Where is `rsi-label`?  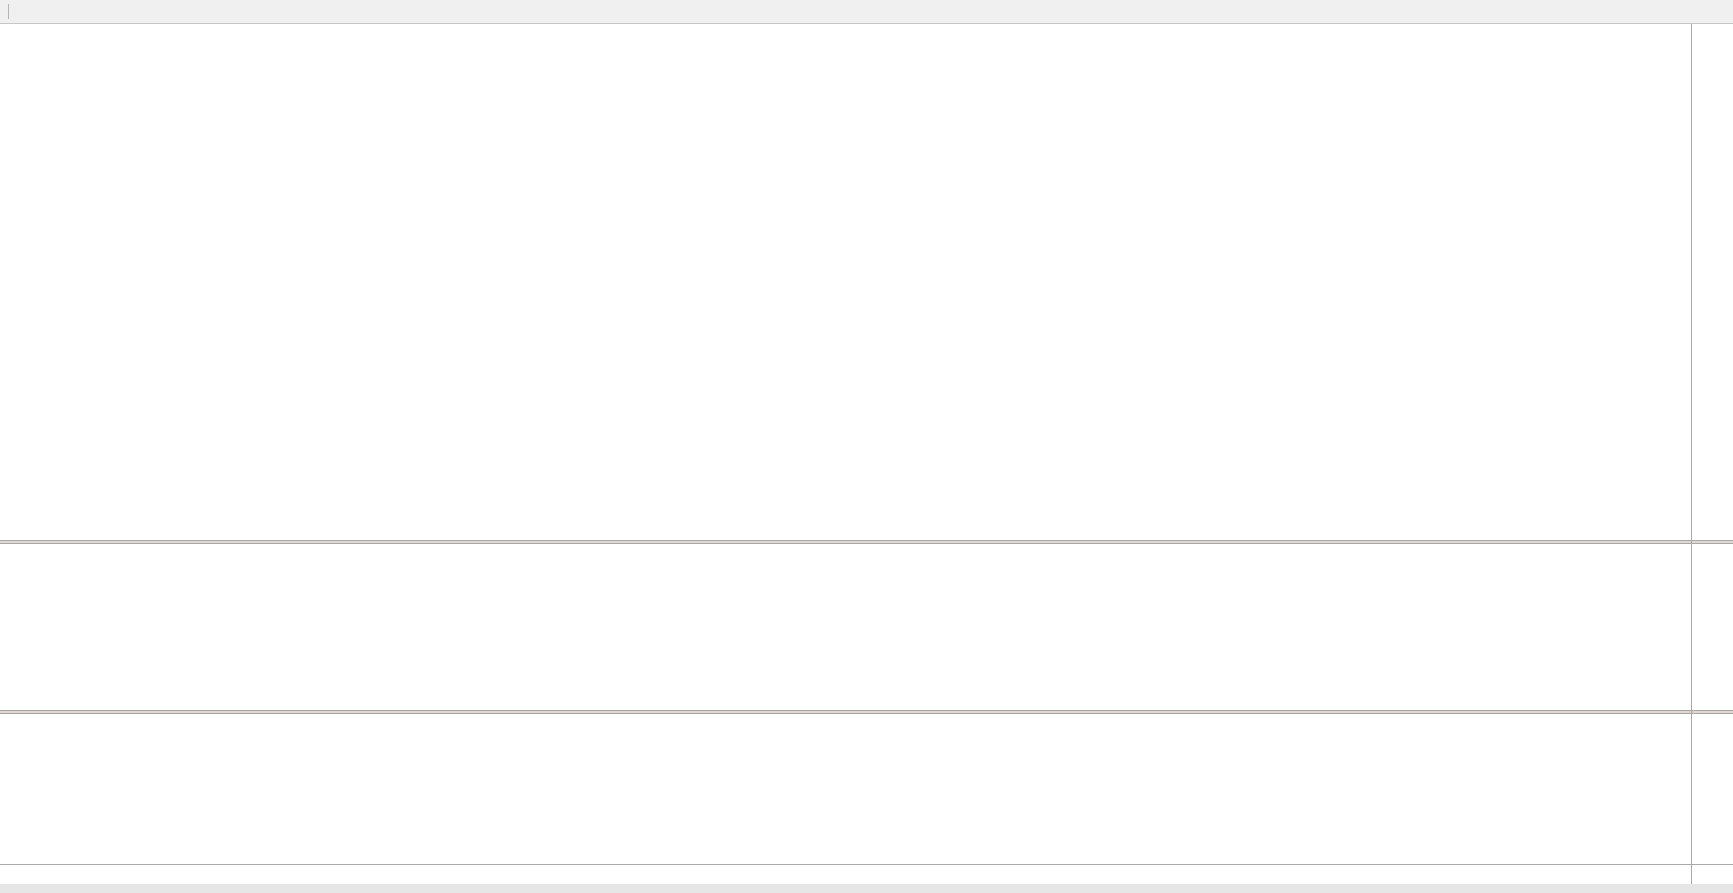 rsi-label is located at coordinates (8, 723).